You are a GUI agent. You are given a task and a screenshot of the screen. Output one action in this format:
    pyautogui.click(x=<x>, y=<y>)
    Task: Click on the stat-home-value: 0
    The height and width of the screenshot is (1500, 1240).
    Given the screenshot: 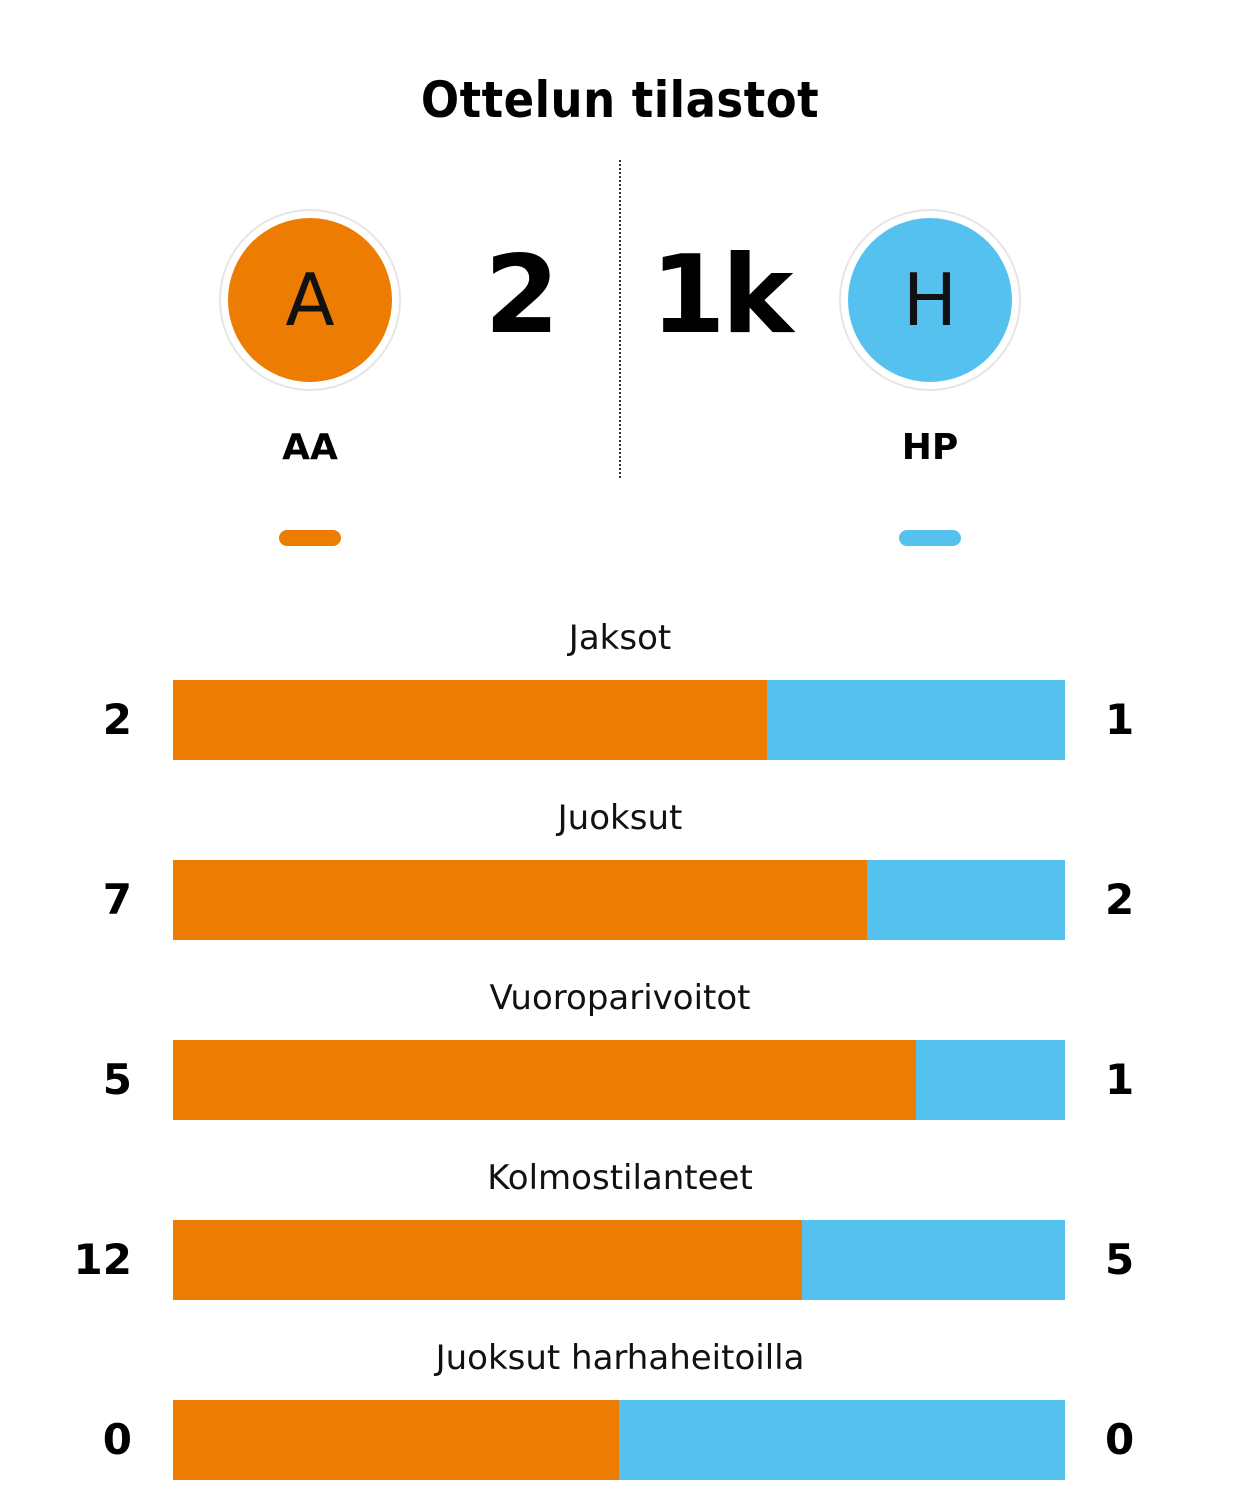 What is the action you would take?
    pyautogui.click(x=117, y=1439)
    